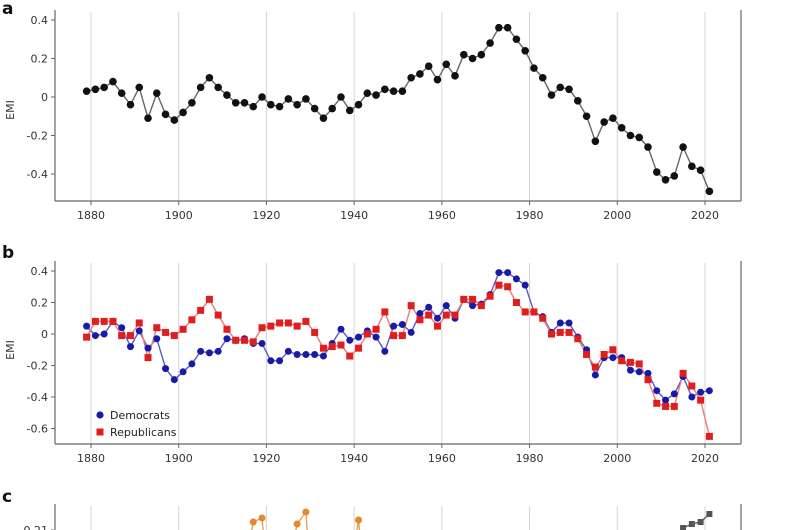 This screenshot has width=800, height=530. What do you see at coordinates (218, 315) in the screenshot?
I see `panel-b-republicans-point-1909` at bounding box center [218, 315].